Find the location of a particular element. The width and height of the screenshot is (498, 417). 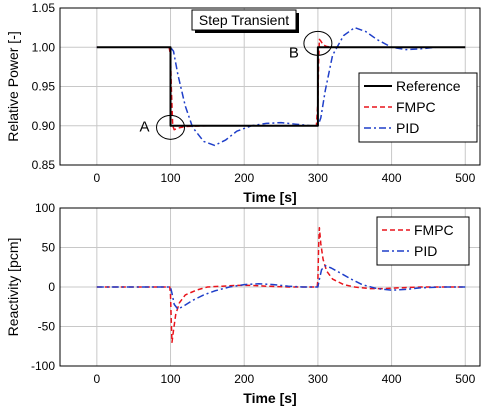

annotation-label-a: A is located at coordinates (145, 126).